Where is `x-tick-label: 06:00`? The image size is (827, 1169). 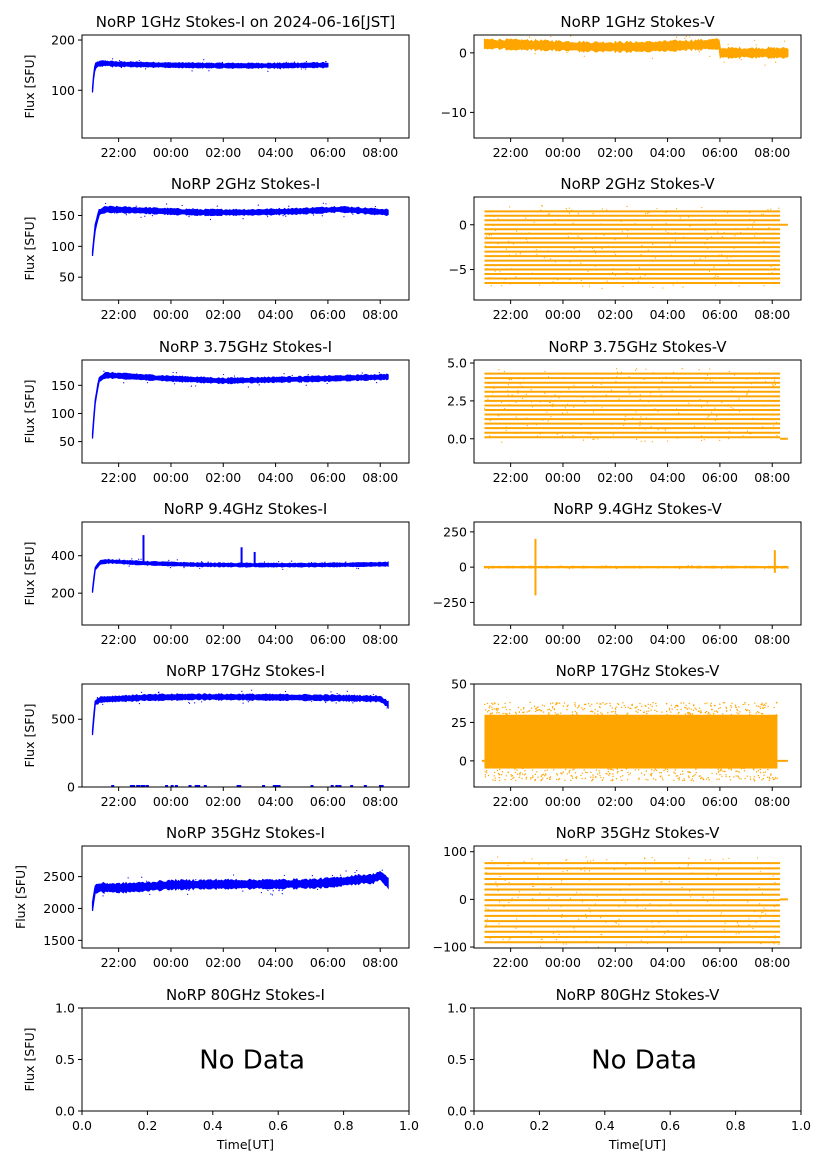
x-tick-label: 06:00 is located at coordinates (720, 639).